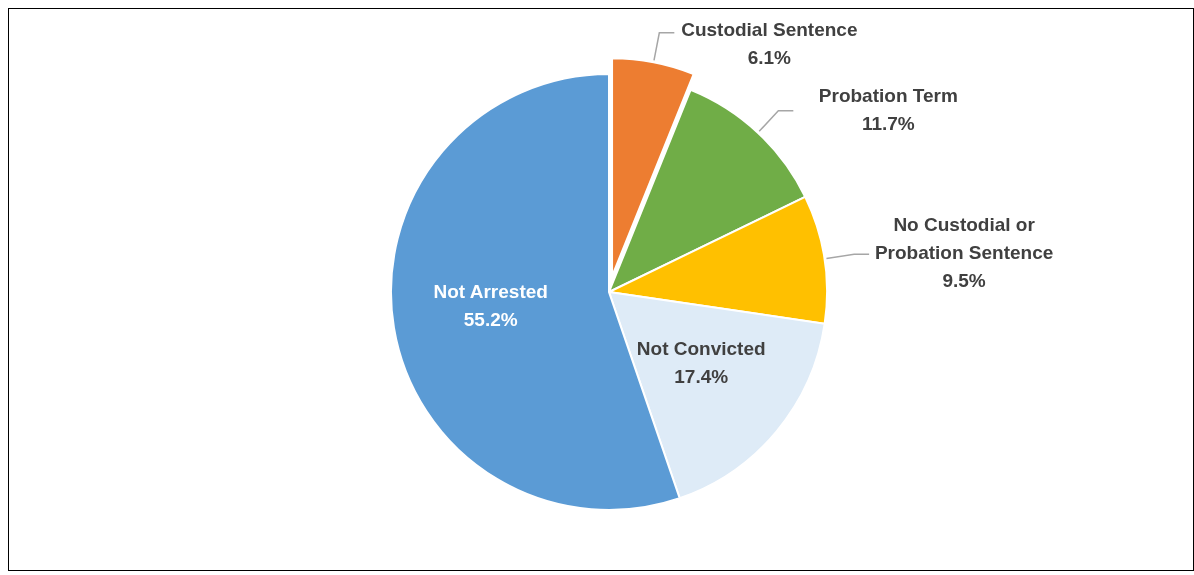  Describe the element at coordinates (769, 58) in the screenshot. I see `data-label: 6.1%` at that location.